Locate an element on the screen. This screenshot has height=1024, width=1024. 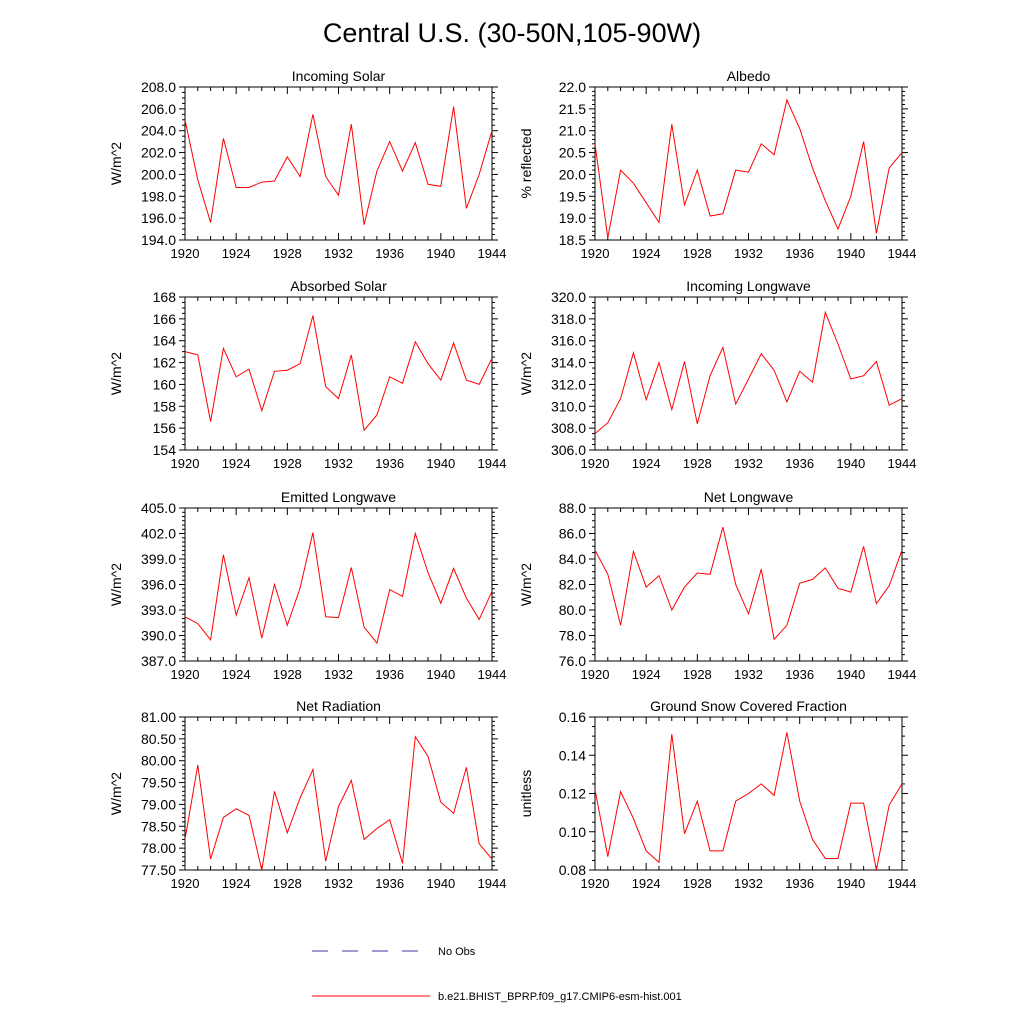
y-axis-label: unitless is located at coordinates (526, 793).